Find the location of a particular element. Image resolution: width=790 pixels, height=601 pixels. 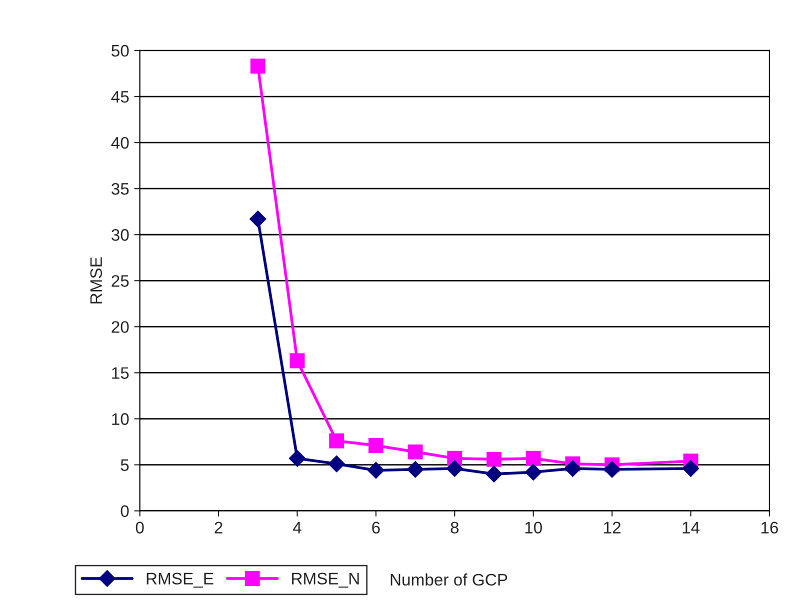

y-tick-label: 10 is located at coordinates (120, 419).